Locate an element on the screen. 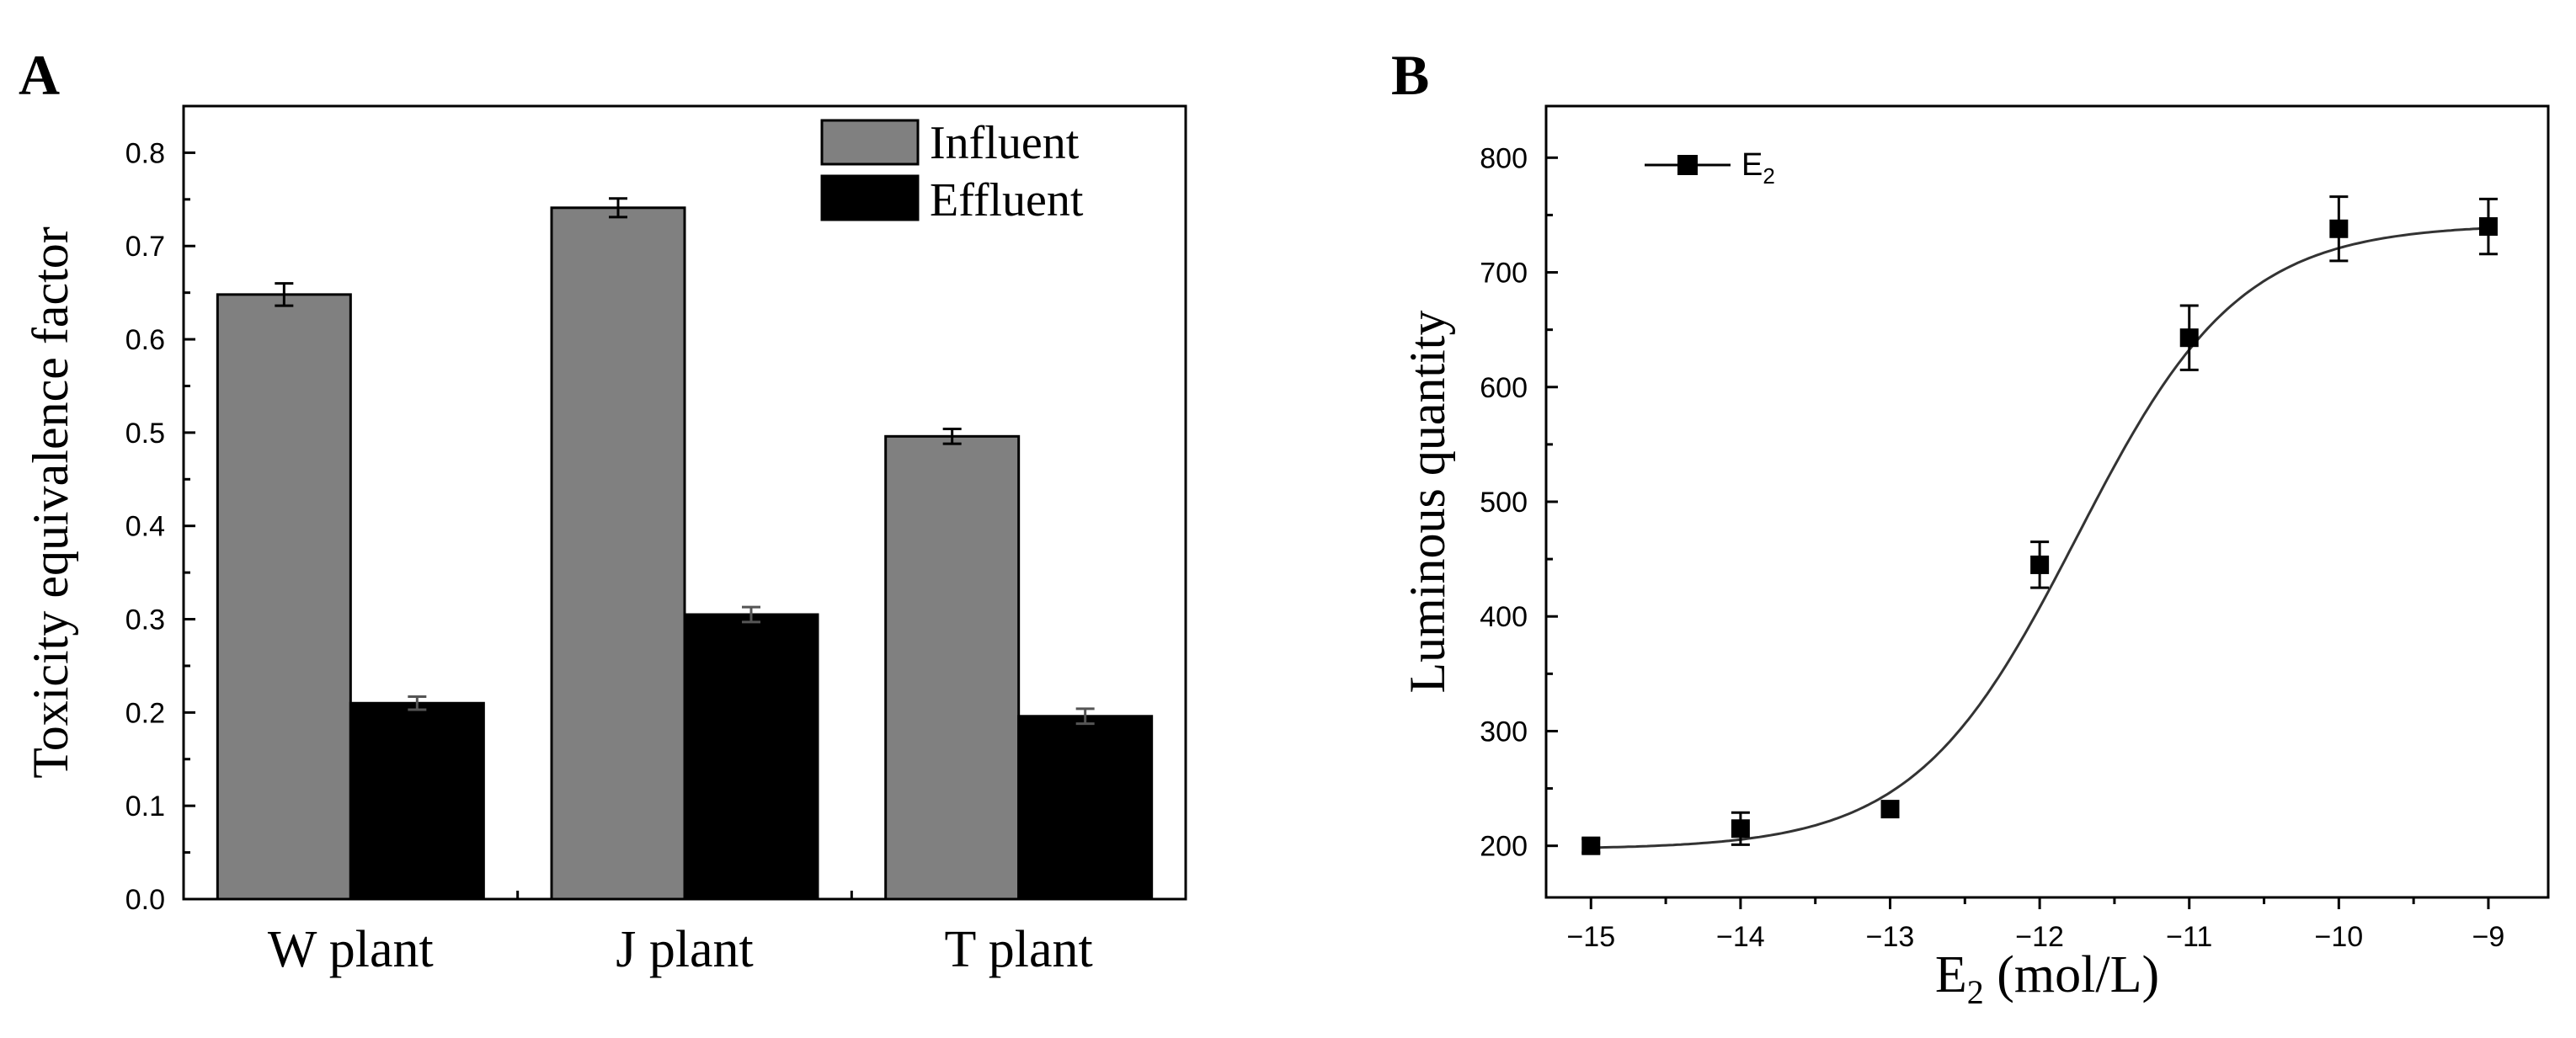  x-label-subscript: 2 is located at coordinates (1975, 992).